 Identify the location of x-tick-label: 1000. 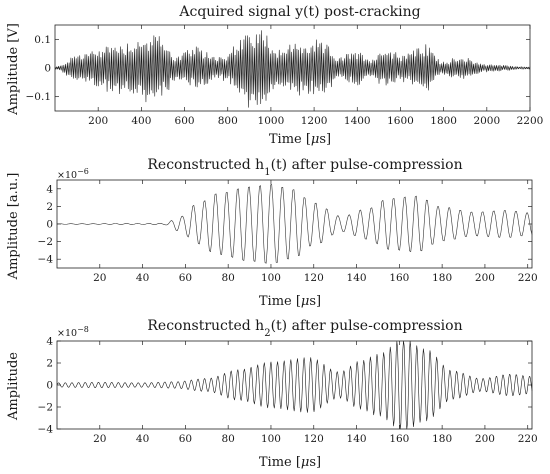
(271, 121).